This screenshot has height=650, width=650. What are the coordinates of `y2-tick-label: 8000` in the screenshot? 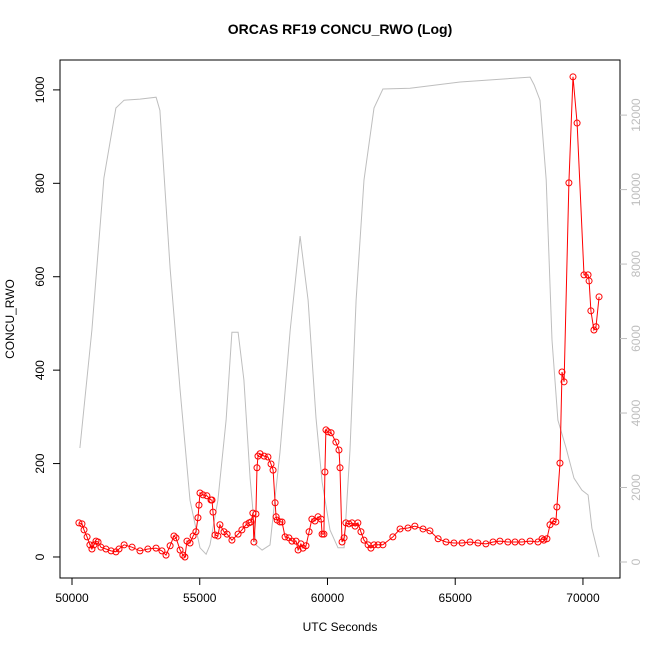 It's located at (636, 263).